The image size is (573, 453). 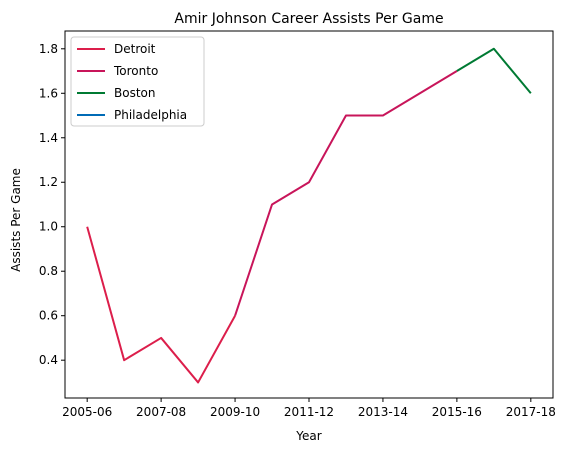 I want to click on legend: Detroit Toronto Boston Philadelphia, so click(x=137, y=81).